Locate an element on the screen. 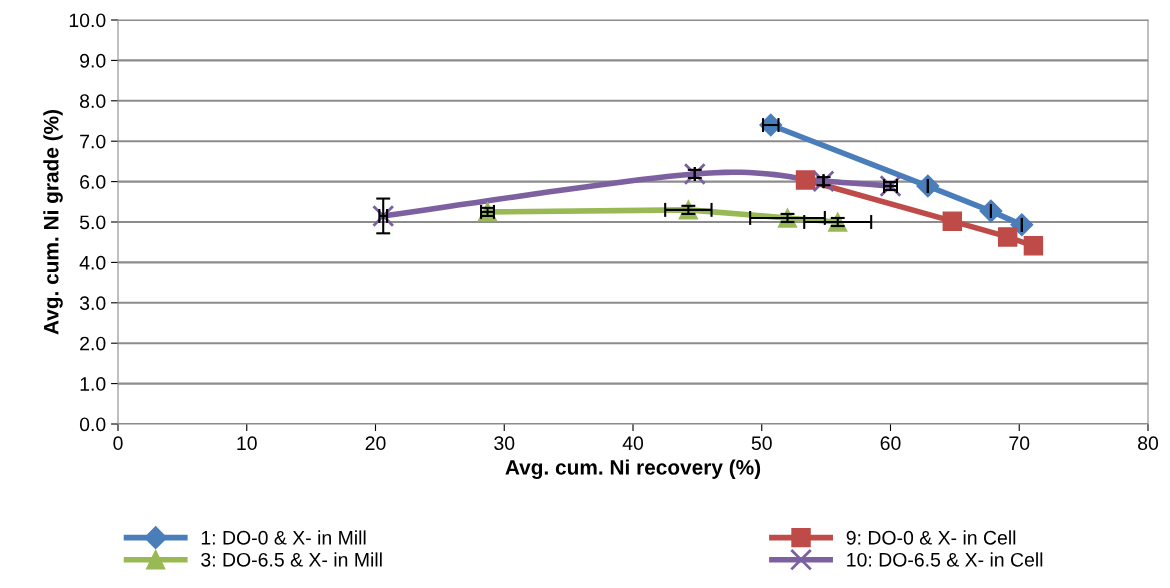 This screenshot has height=588, width=1170. y-tick-label: 2.0 is located at coordinates (93, 343).